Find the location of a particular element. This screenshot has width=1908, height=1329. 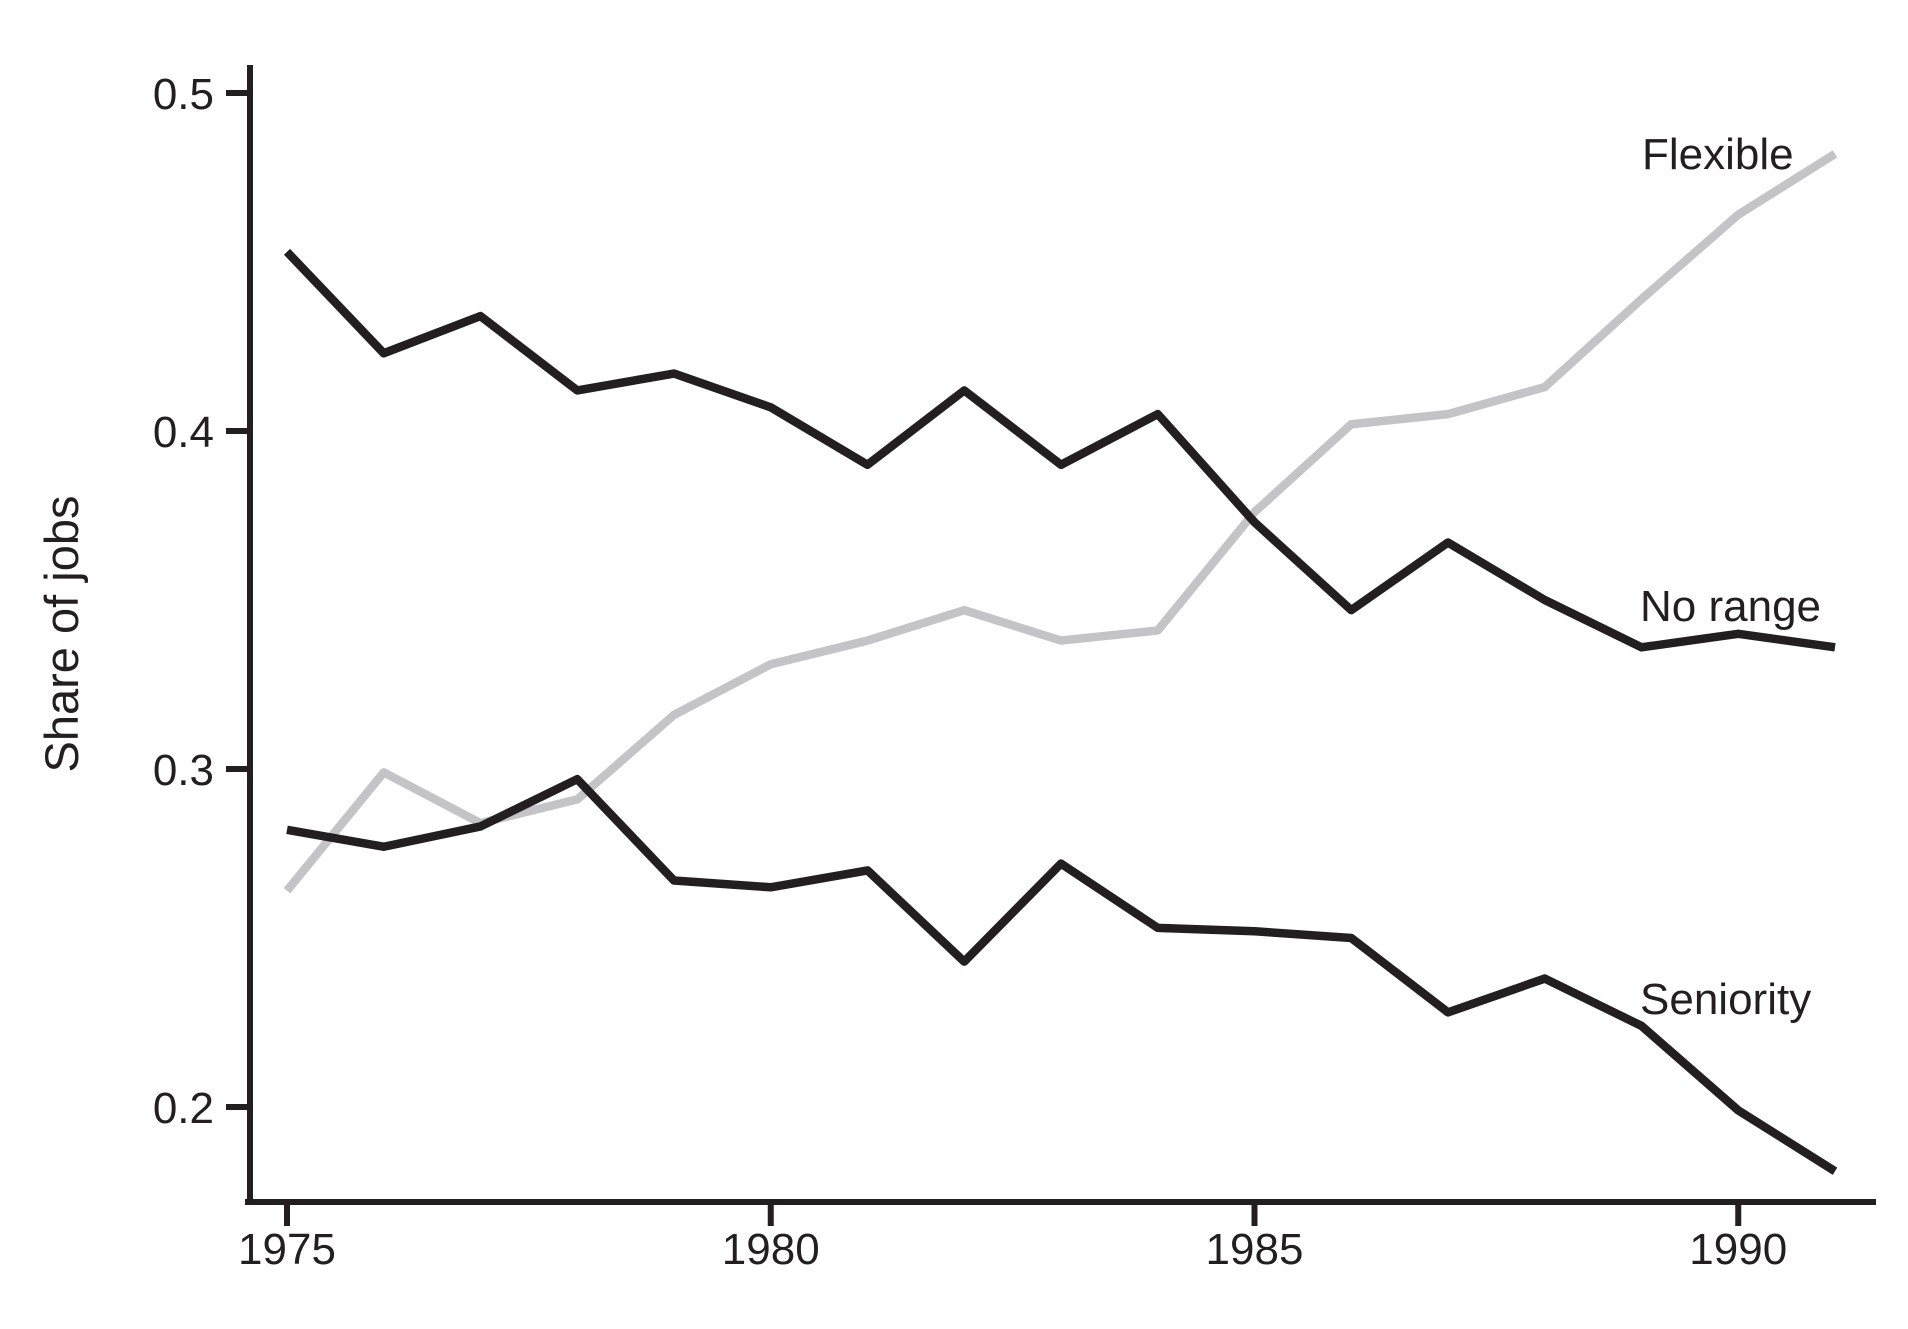

y-tick-label-0.5: 0.5 is located at coordinates (183, 94).